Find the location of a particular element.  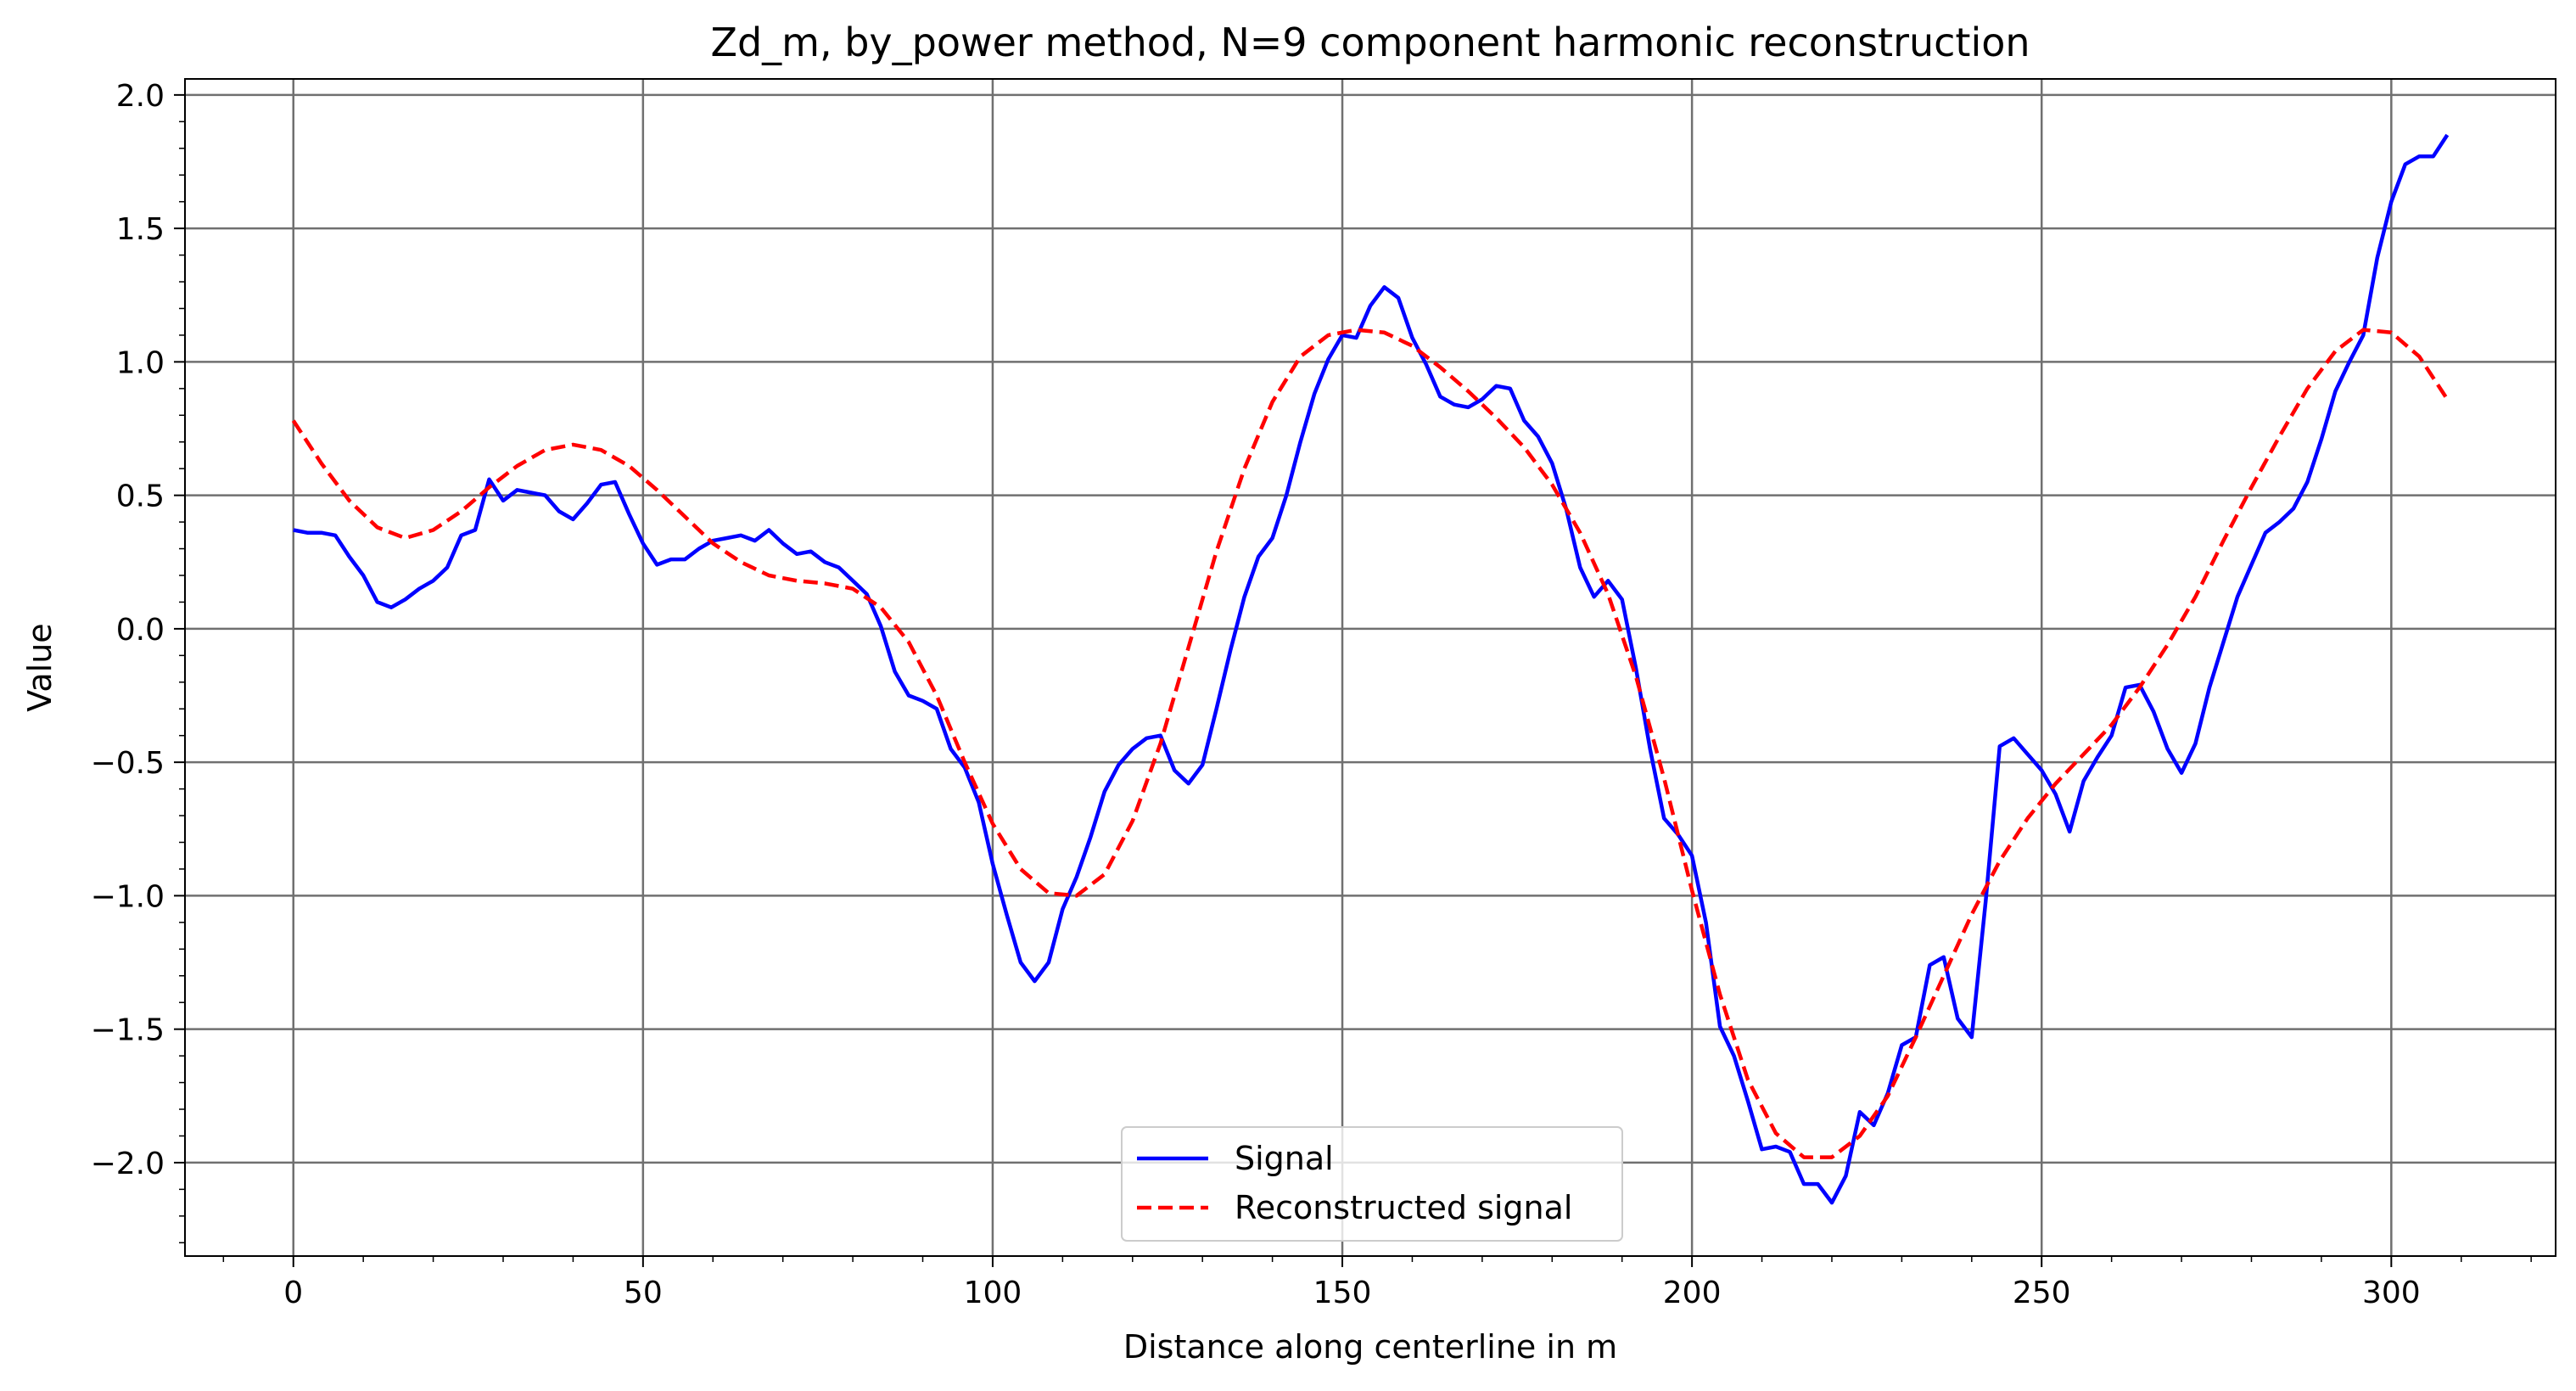

x-tick-label: 50 is located at coordinates (644, 1293).